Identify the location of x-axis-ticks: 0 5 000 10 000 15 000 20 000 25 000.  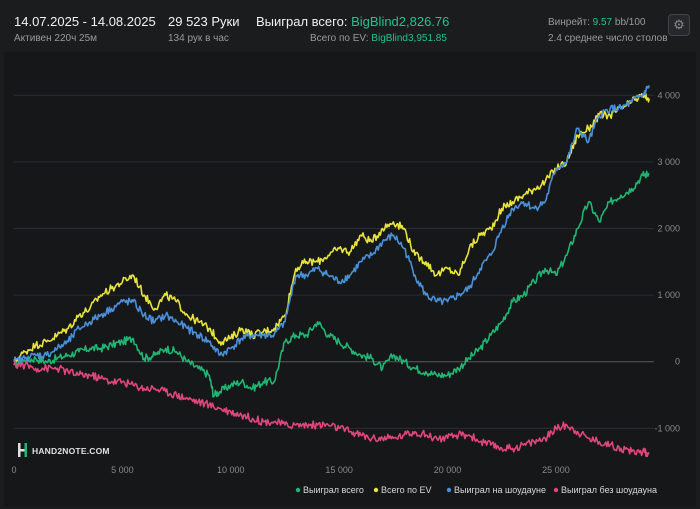
(290, 470).